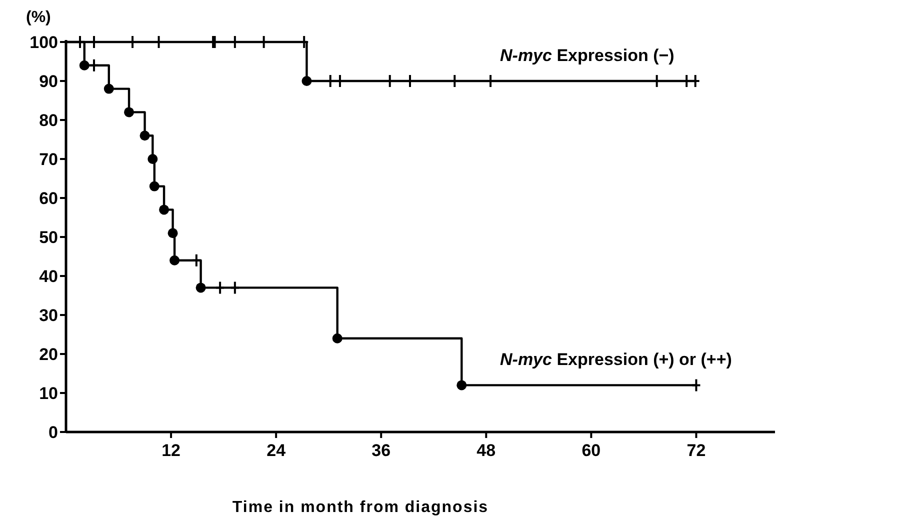 This screenshot has height=516, width=900. Describe the element at coordinates (276, 450) in the screenshot. I see `x-tick-label: 24` at that location.